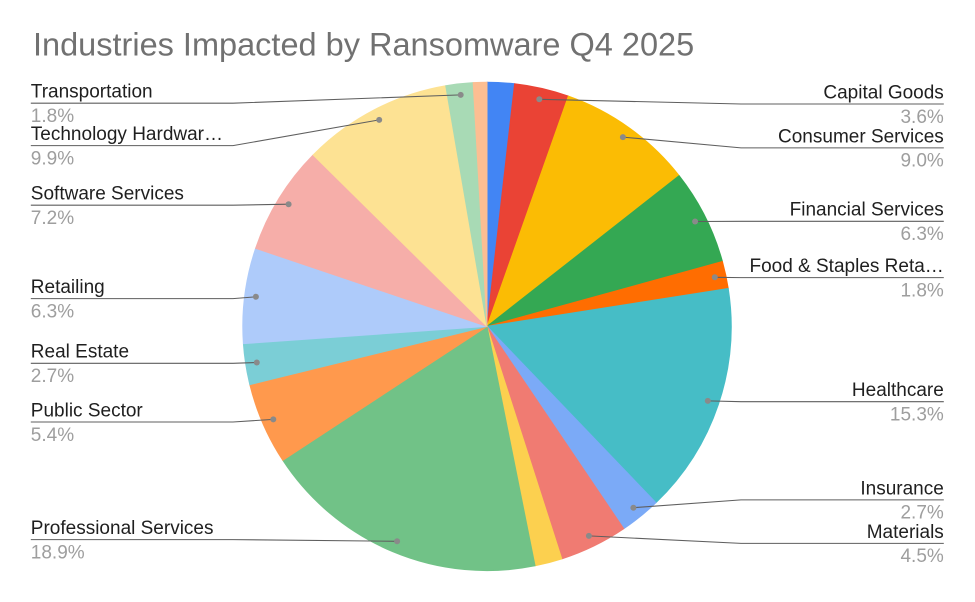  What do you see at coordinates (58, 552) in the screenshot?
I see `svg-text: 18.9%` at bounding box center [58, 552].